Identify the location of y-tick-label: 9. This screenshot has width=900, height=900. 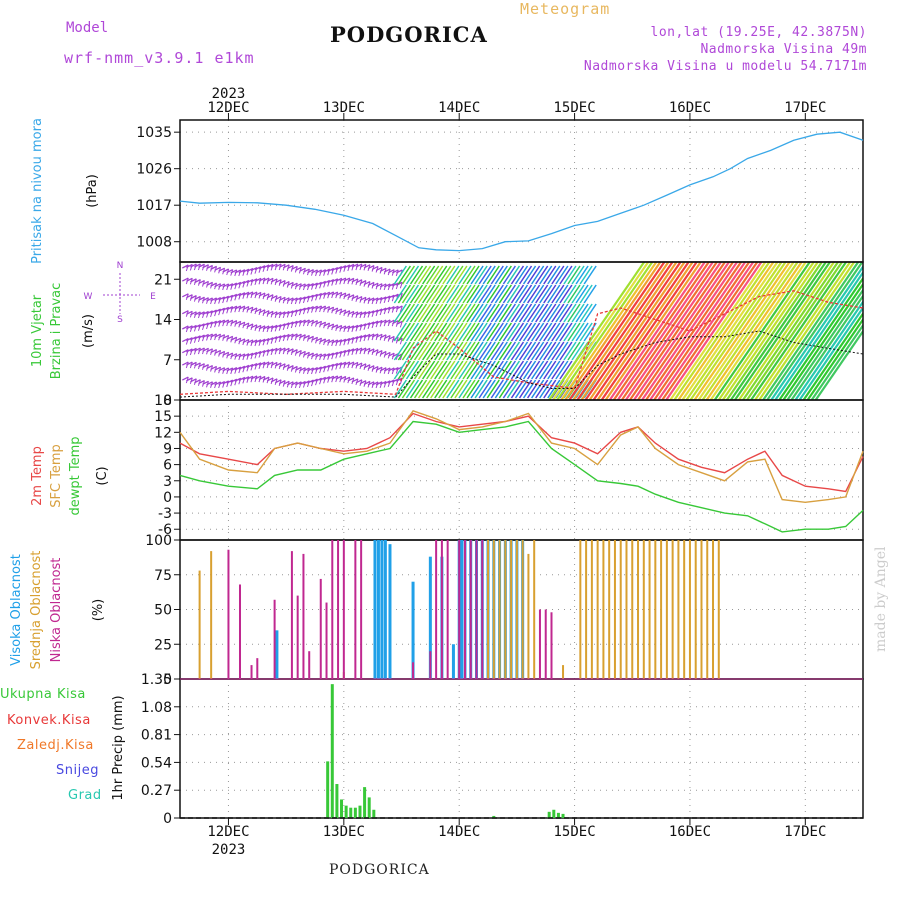
(167, 449).